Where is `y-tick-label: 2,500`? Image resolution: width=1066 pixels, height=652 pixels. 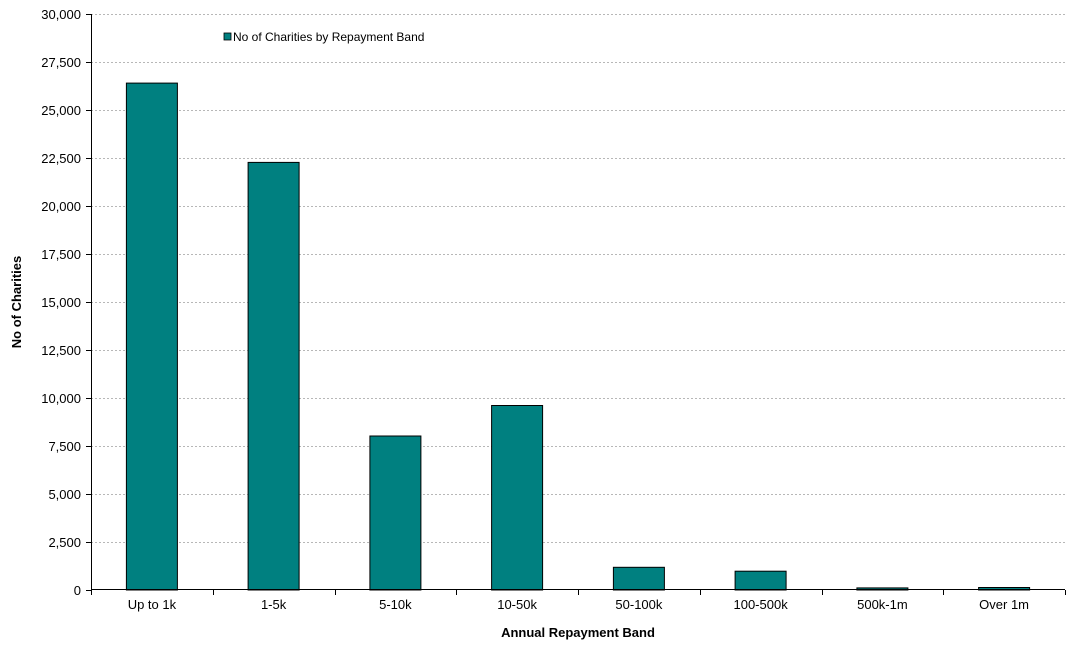
y-tick-label: 2,500 is located at coordinates (64, 542).